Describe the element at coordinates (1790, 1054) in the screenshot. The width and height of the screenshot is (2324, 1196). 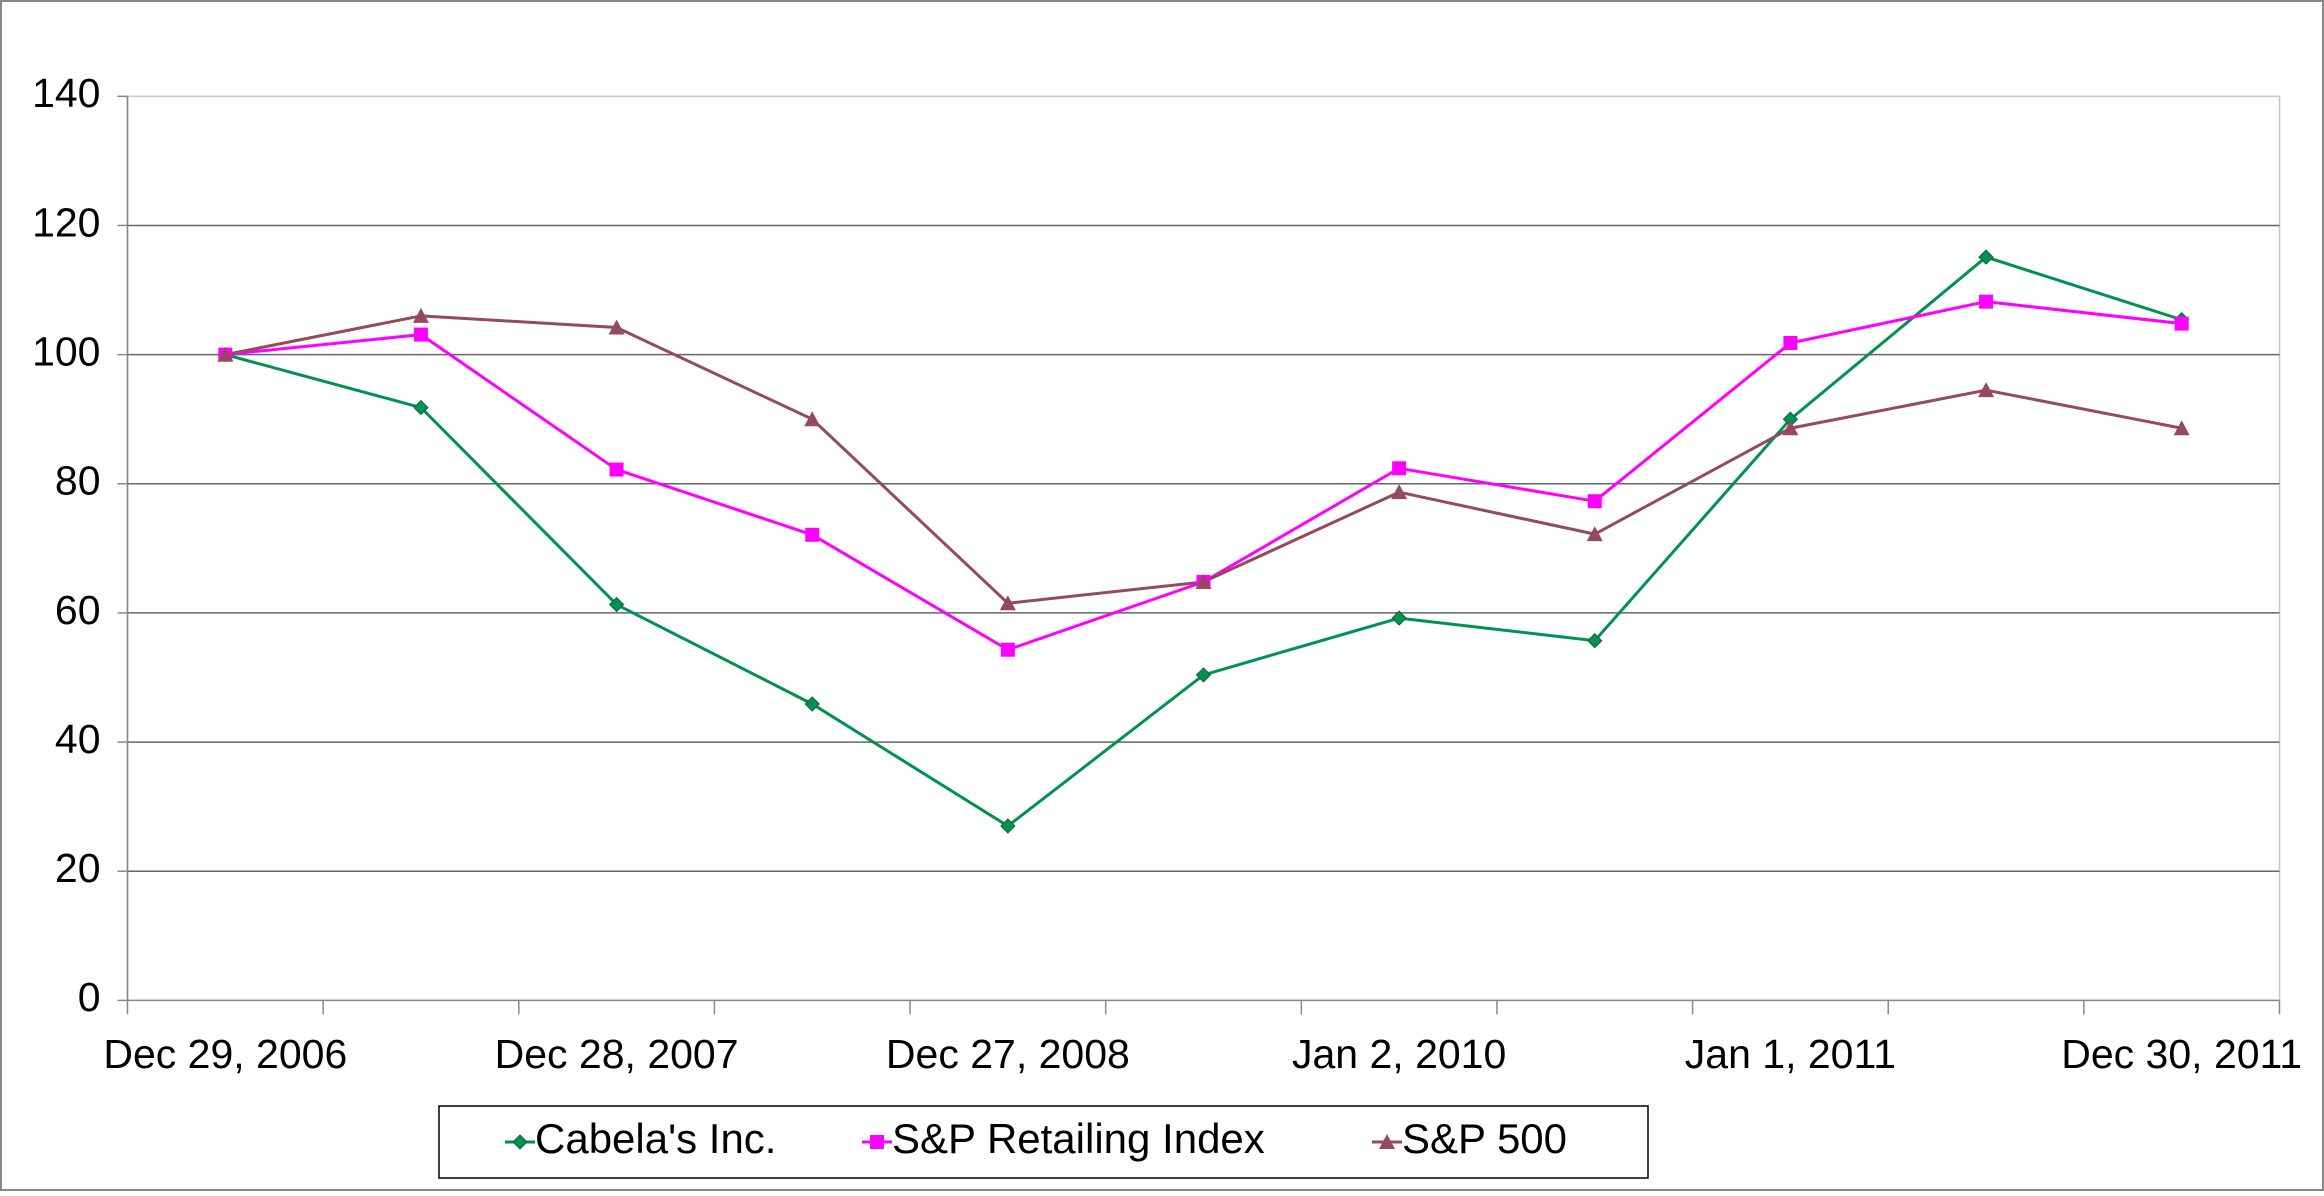
I see `x-tick-label: Jan 1, 2011` at that location.